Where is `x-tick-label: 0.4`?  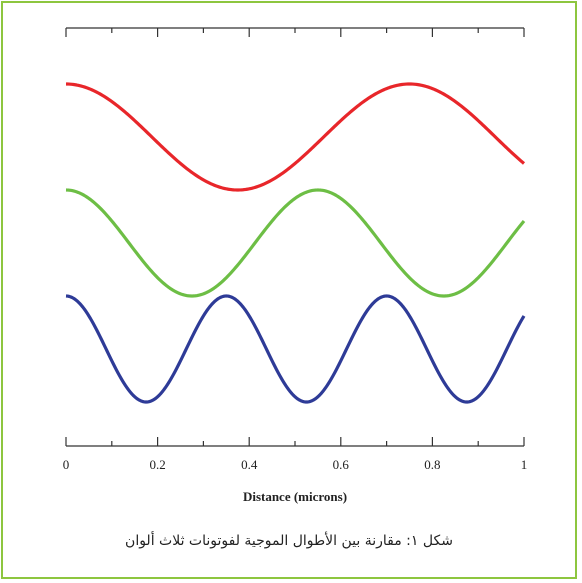
x-tick-label: 0.4 is located at coordinates (249, 464).